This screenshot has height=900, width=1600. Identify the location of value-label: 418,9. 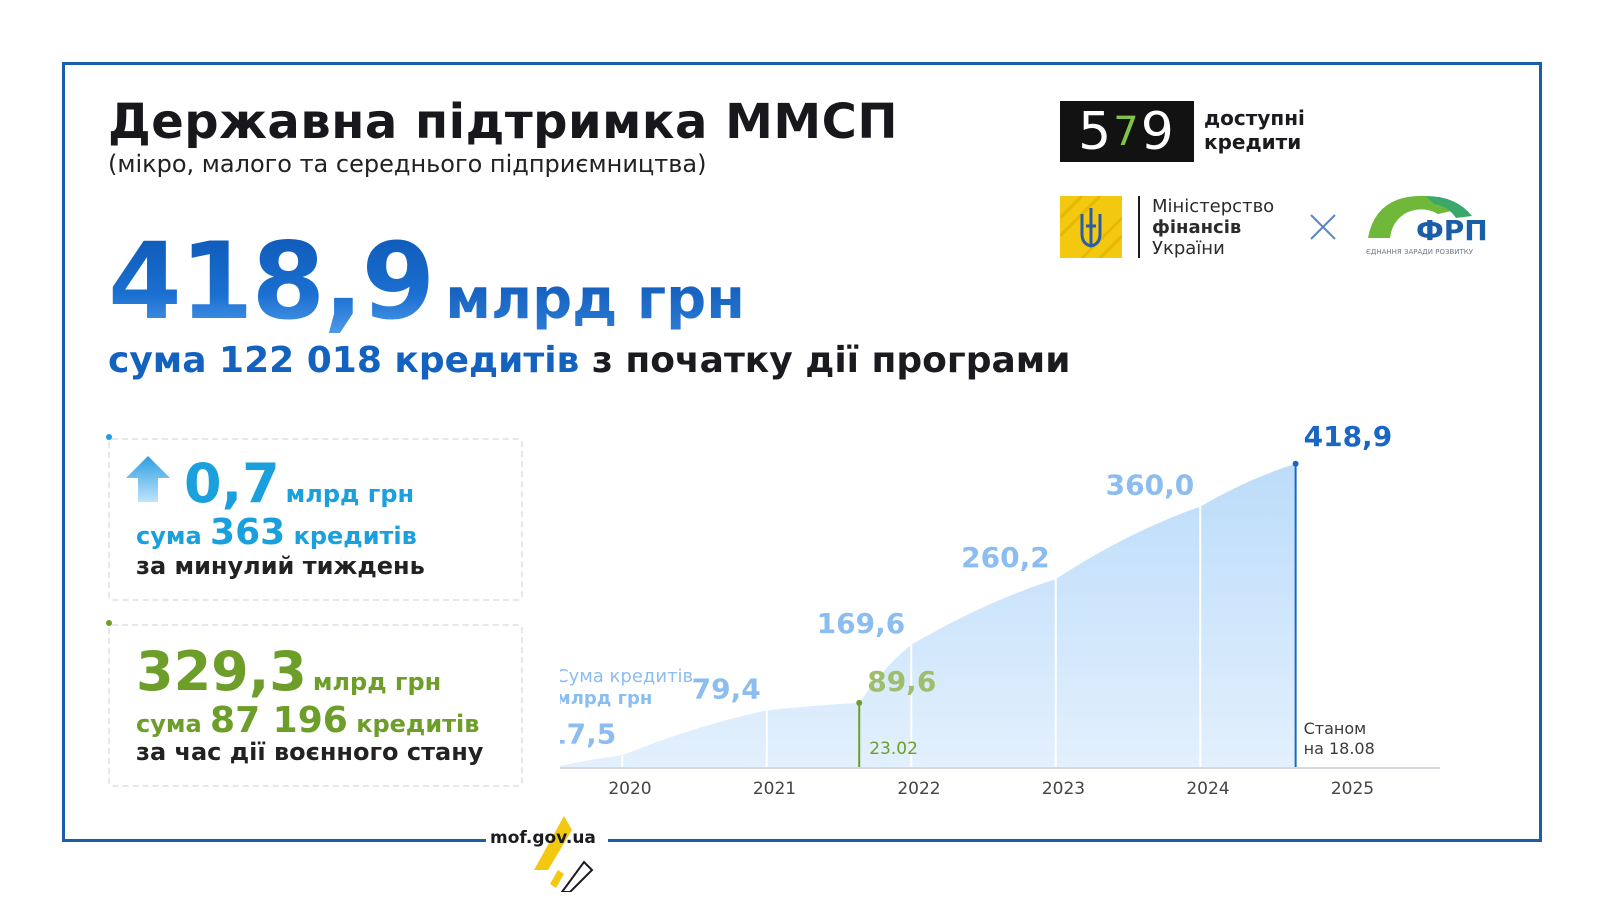
(1348, 436).